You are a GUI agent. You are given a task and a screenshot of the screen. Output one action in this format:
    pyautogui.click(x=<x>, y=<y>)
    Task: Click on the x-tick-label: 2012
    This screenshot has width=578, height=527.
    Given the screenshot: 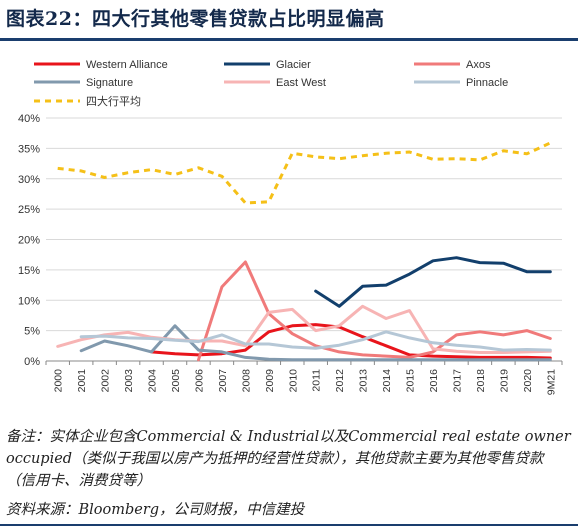 What is the action you would take?
    pyautogui.click(x=340, y=381)
    